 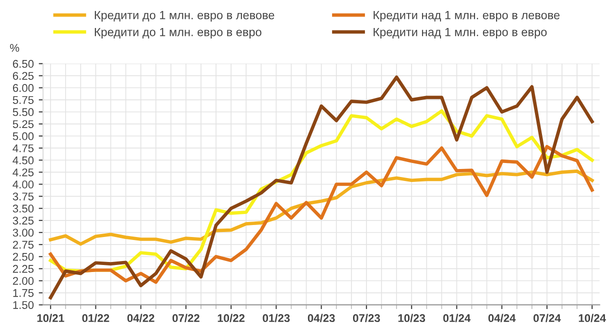 I want to click on y-tick-label: 5.00, so click(x=23, y=136).